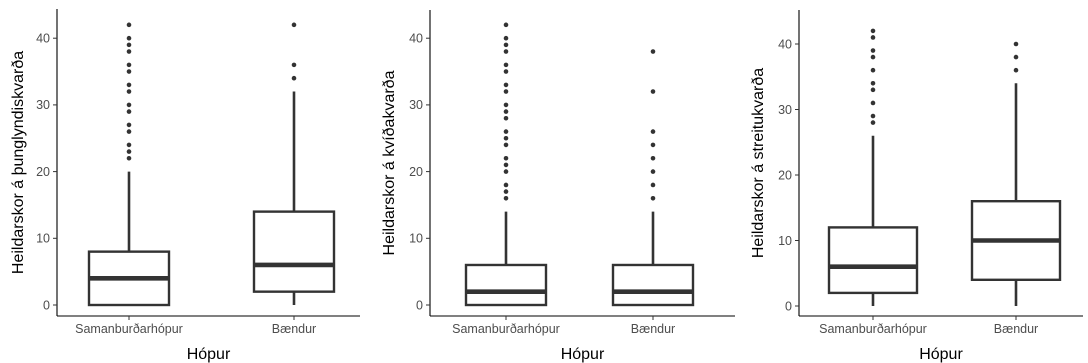 The height and width of the screenshot is (363, 1088). What do you see at coordinates (758, 163) in the screenshot?
I see `y-axis-title: Heildarskor á streitukvarða` at bounding box center [758, 163].